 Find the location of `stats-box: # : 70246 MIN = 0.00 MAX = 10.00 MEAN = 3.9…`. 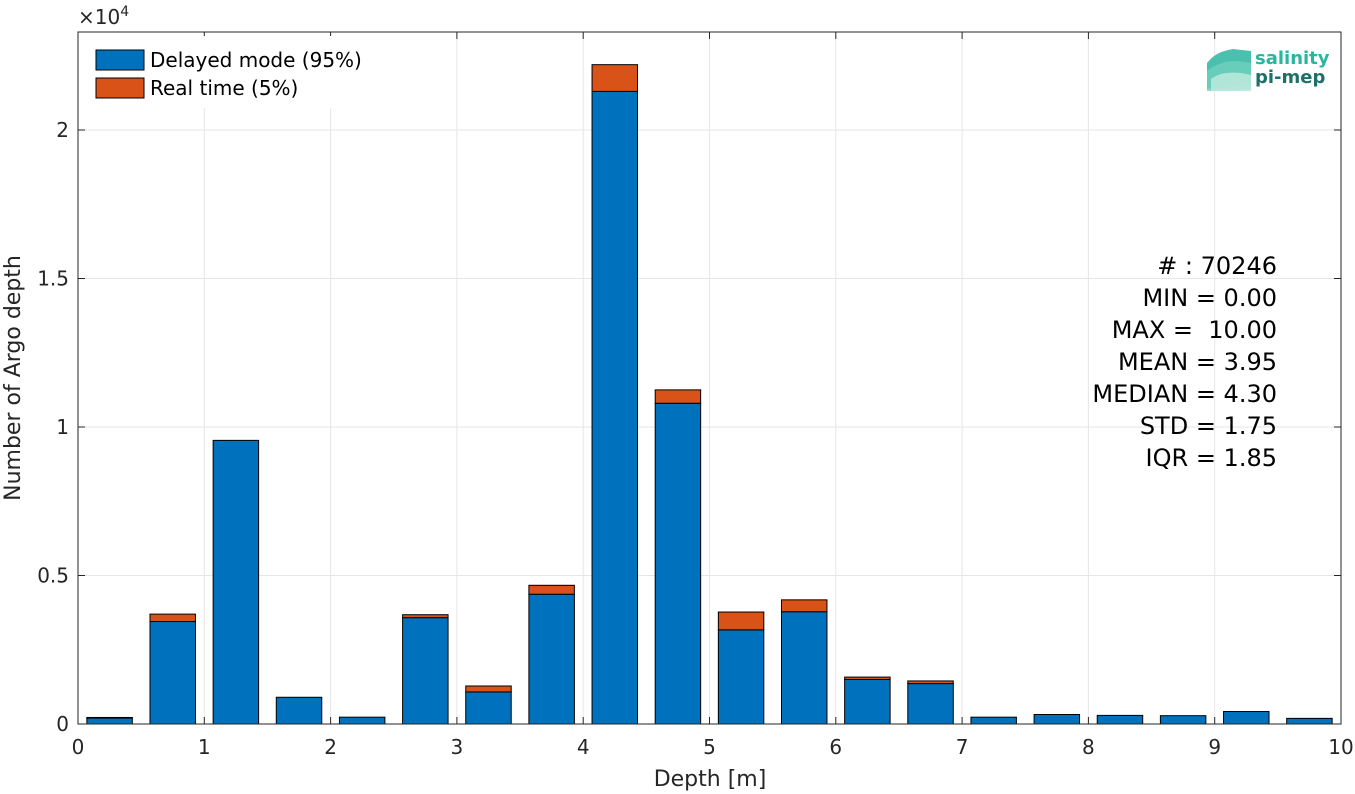

stats-box: # : 70246 MIN = 0.00 MAX = 10.00 MEAN = 3.9… is located at coordinates (1184, 362).